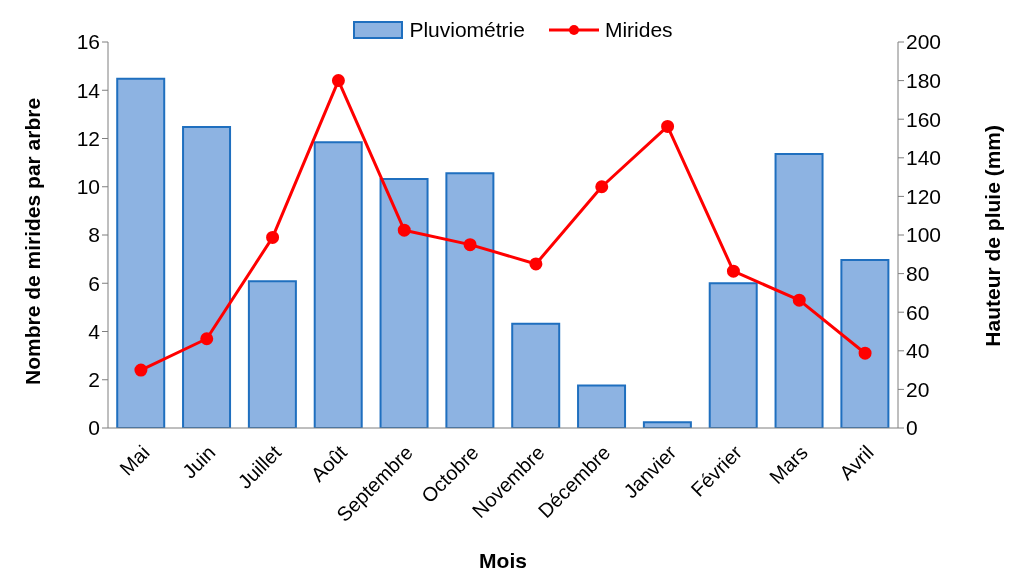 The width and height of the screenshot is (1026, 588). What do you see at coordinates (467, 30) in the screenshot?
I see `legend-label: Pluviométrie` at bounding box center [467, 30].